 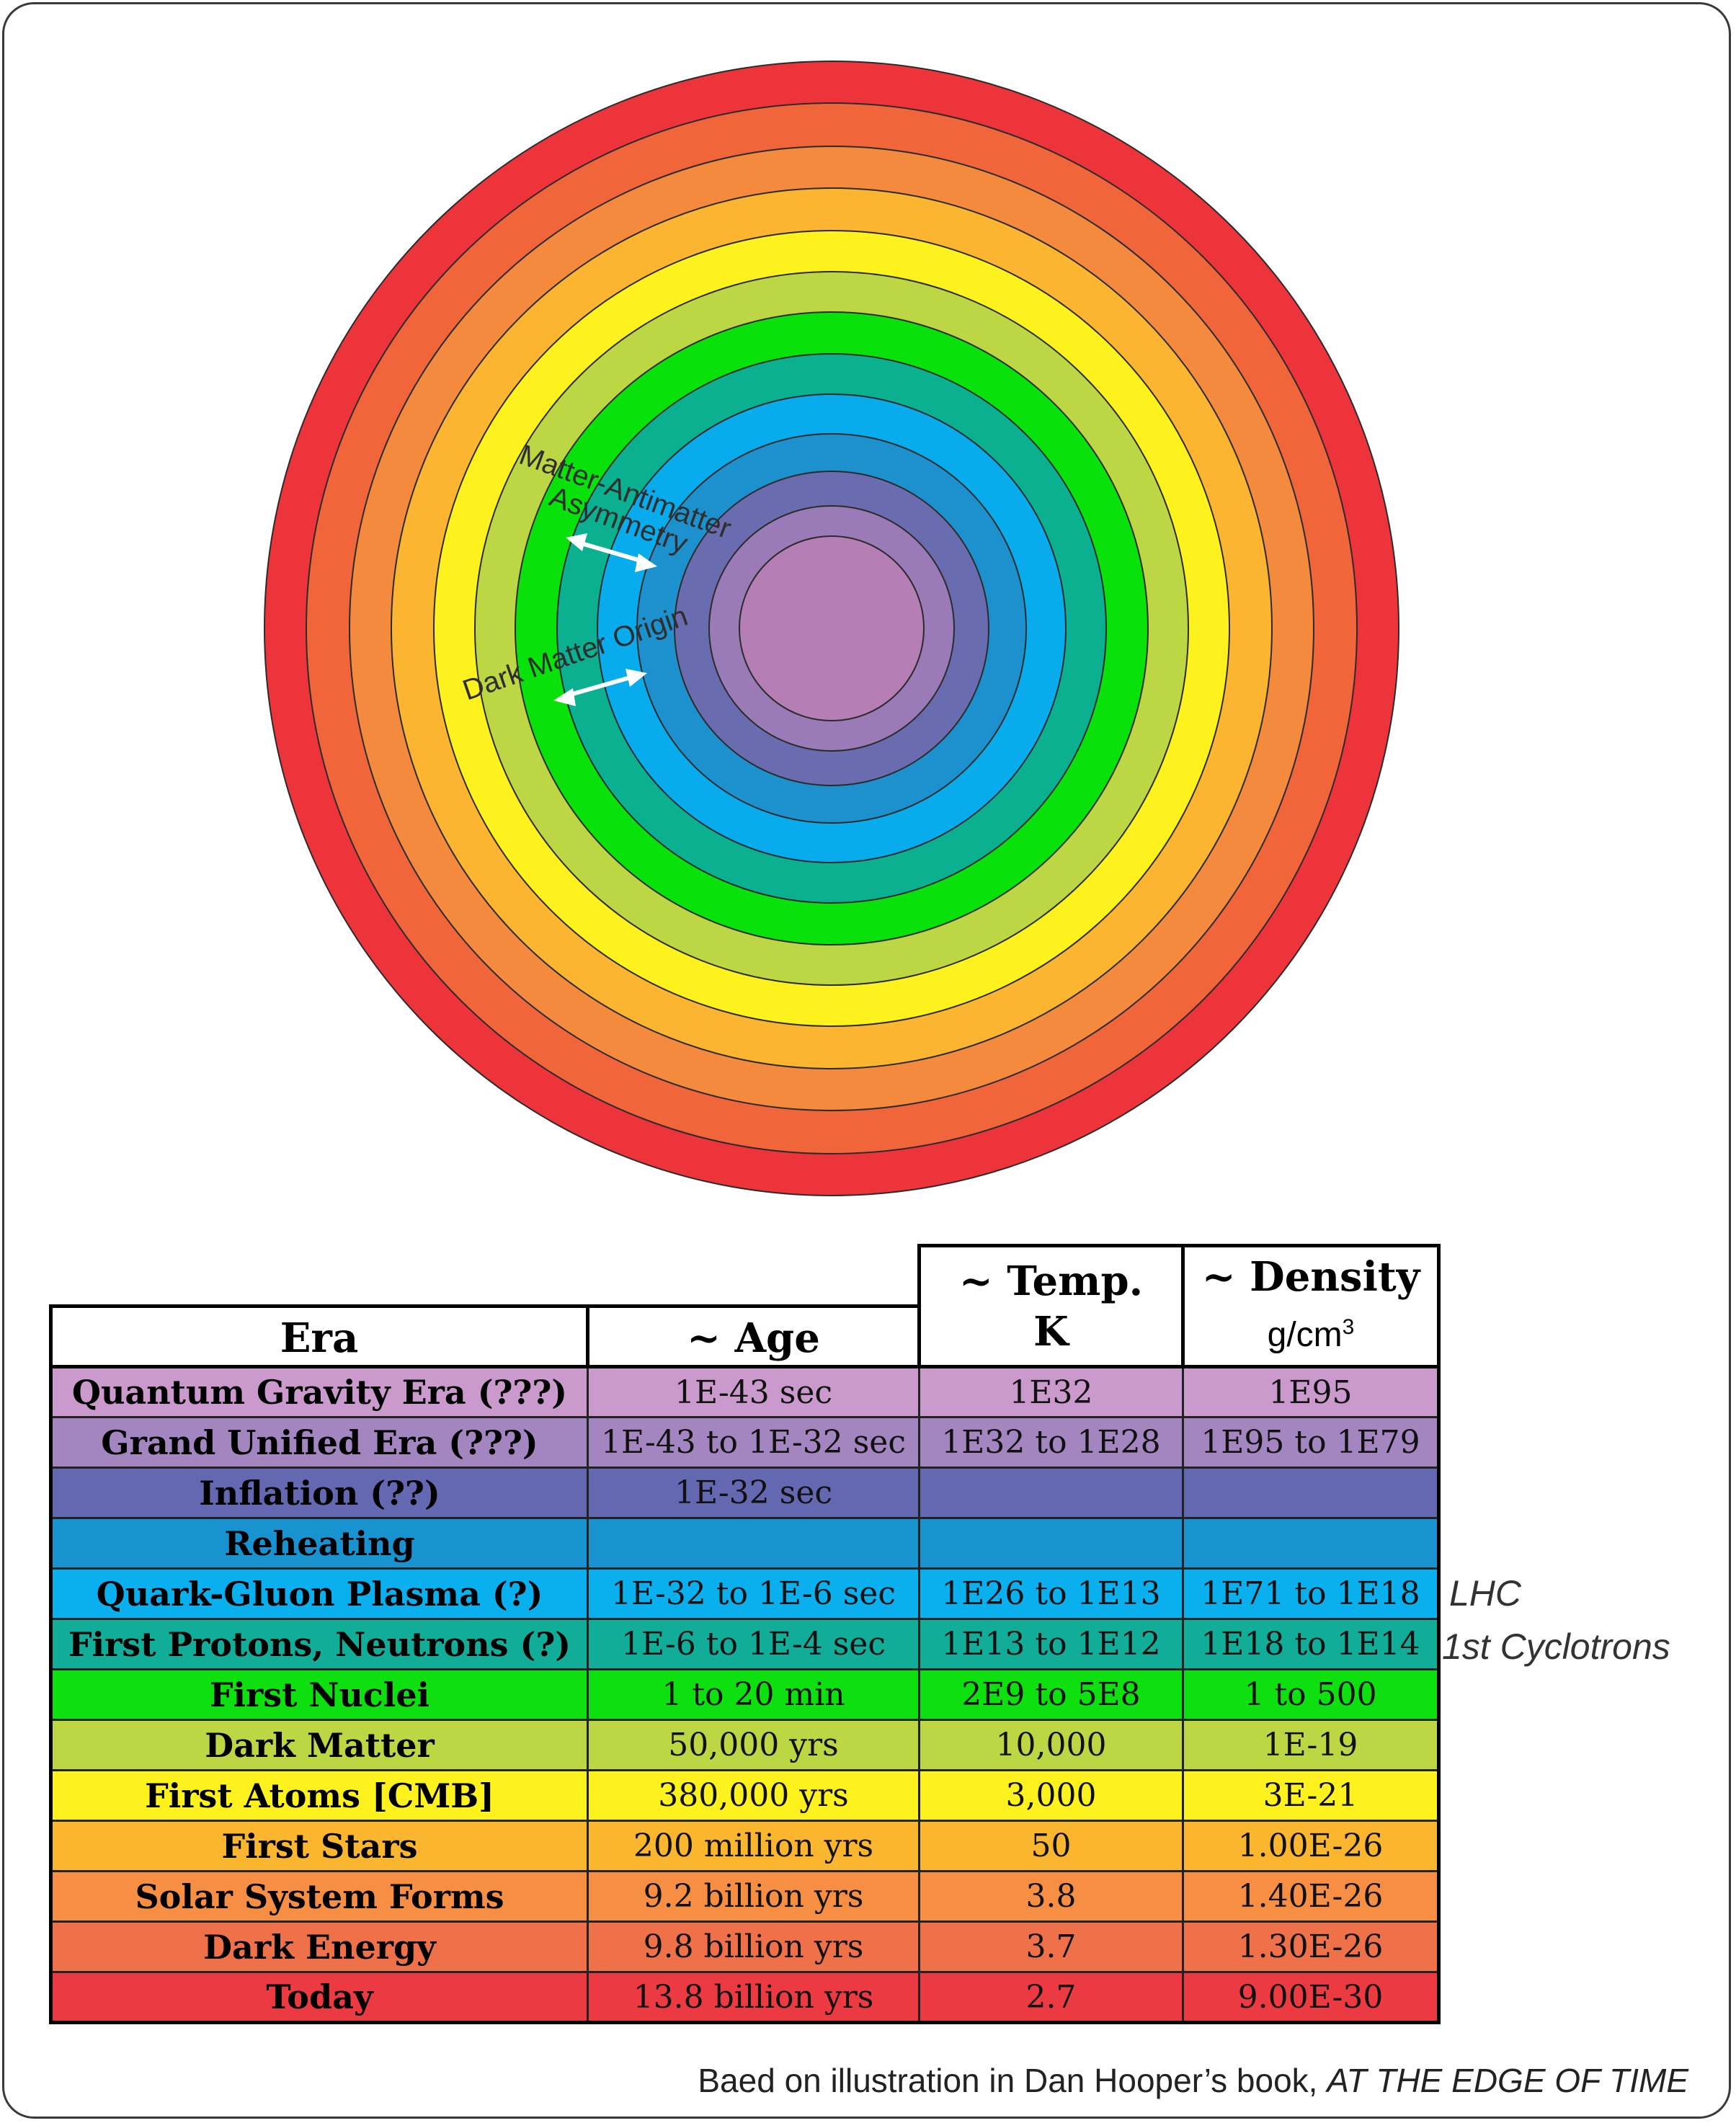 I want to click on era-cell: First Protons, Neutrons (?), so click(x=319, y=1644).